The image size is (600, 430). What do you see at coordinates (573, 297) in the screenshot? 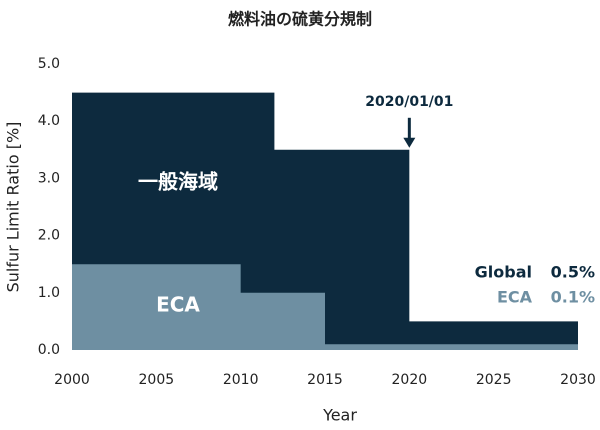
I see `legend-value: 0.1%` at bounding box center [573, 297].